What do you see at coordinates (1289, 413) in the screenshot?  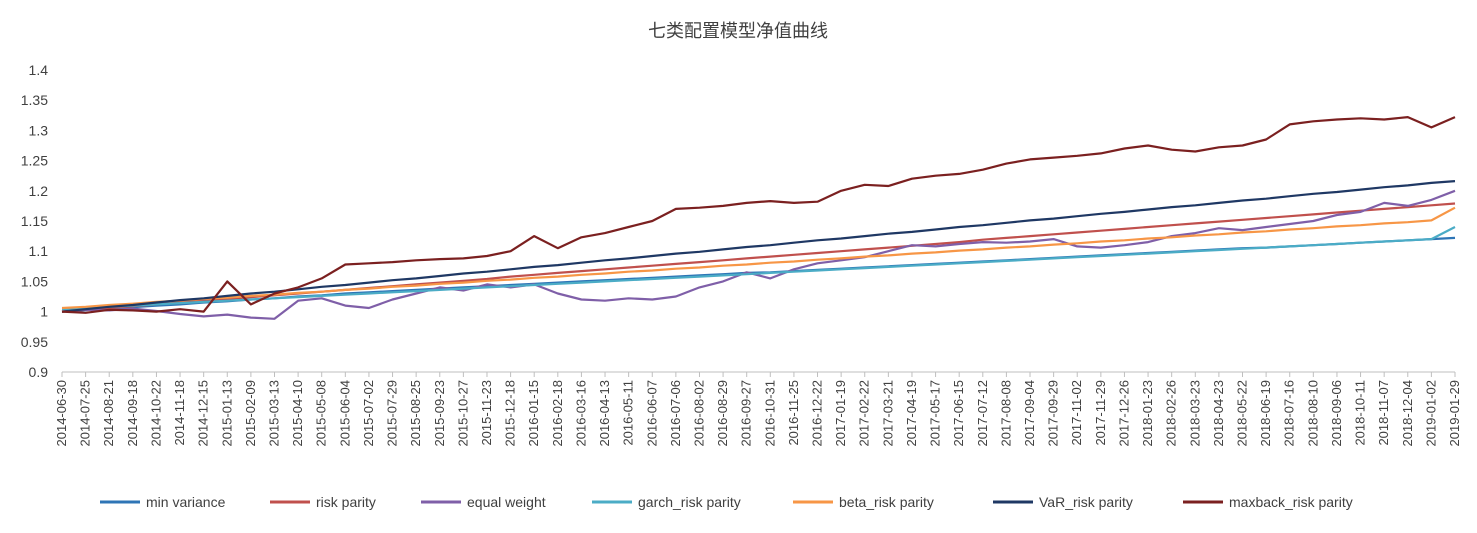 I see `x-tick-label: 2018-07-16` at bounding box center [1289, 413].